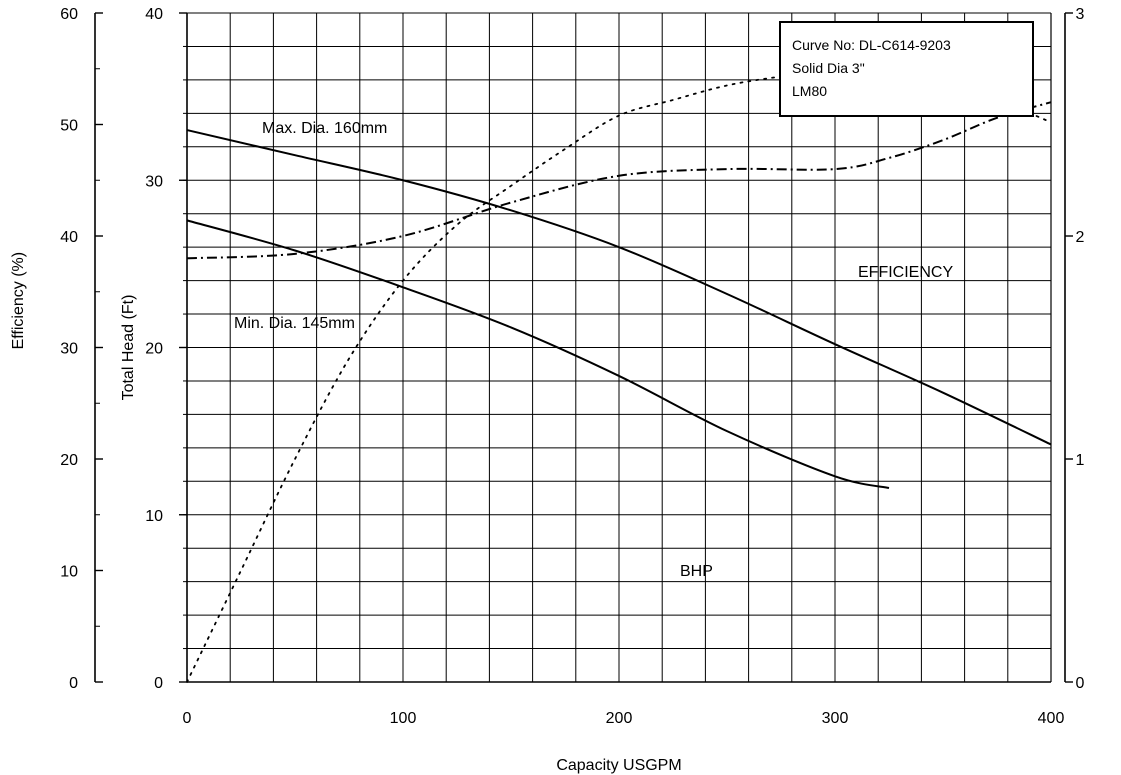 Image resolution: width=1121 pixels, height=775 pixels. Describe the element at coordinates (905, 272) in the screenshot. I see `series-label-3: EFFICIENCY` at that location.